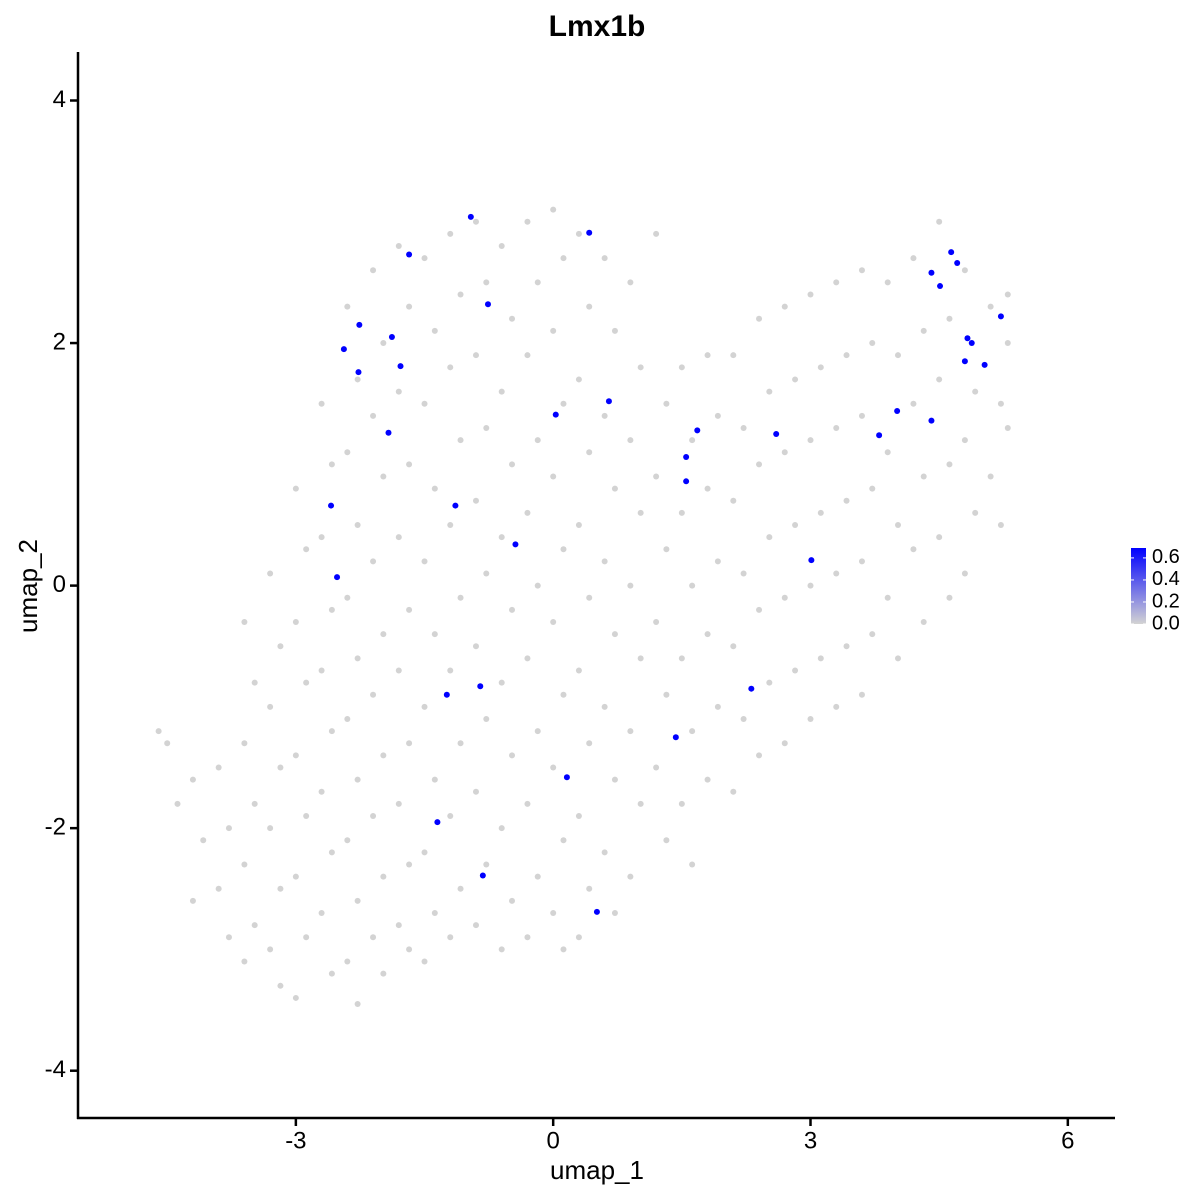 The image size is (1200, 1200). I want to click on x-tick-label: 3, so click(810, 1140).